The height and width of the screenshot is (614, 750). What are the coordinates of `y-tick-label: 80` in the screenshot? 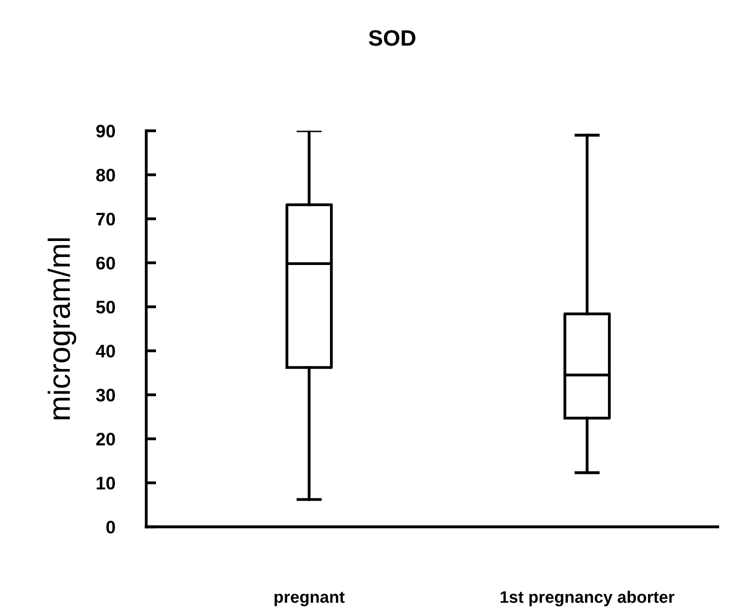 It's located at (105, 175).